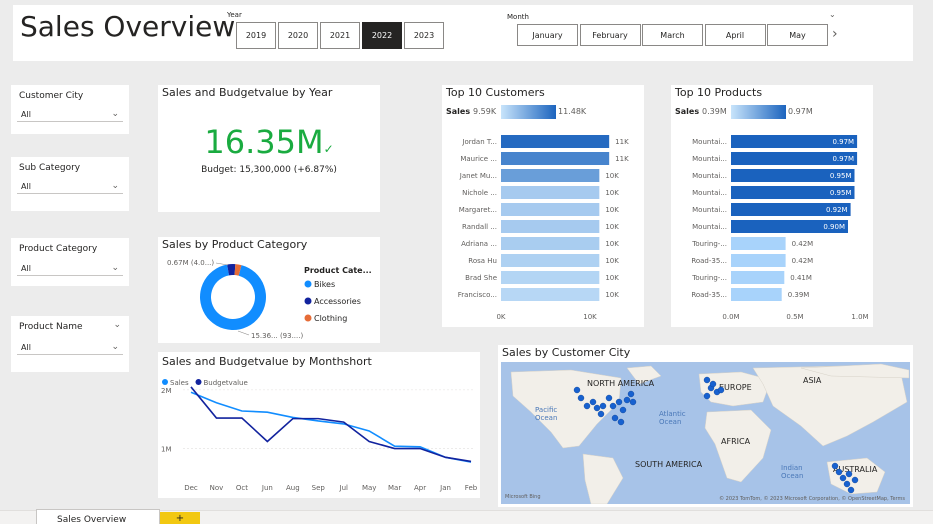 The image size is (933, 524). Describe the element at coordinates (424, 35) in the screenshot. I see `year-button-2023: 2023` at that location.